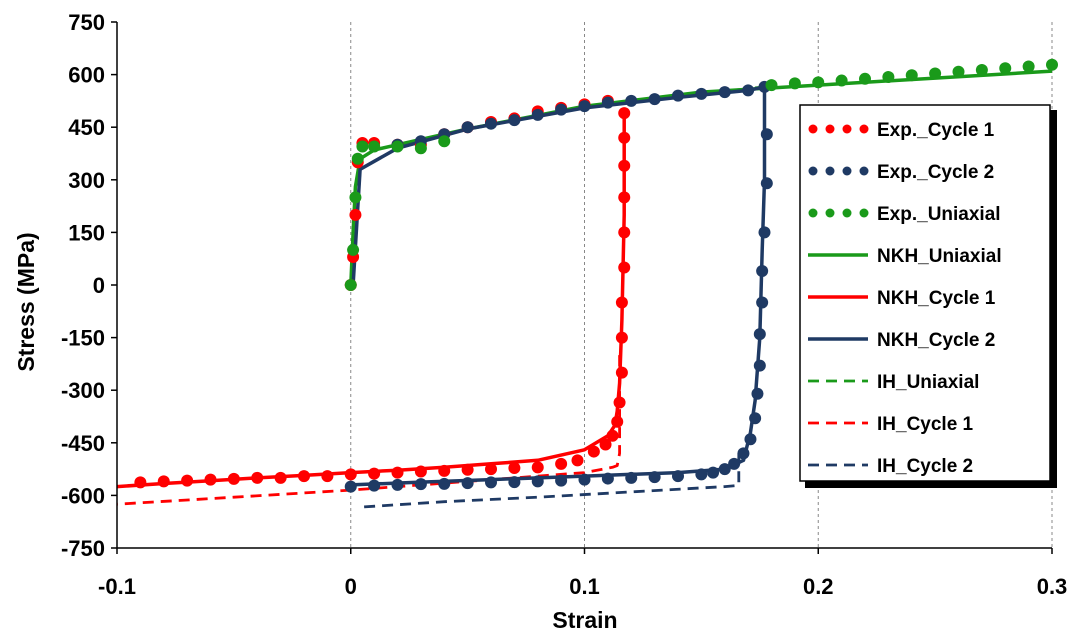  What do you see at coordinates (86, 75) in the screenshot?
I see `y-tick-label: 600` at bounding box center [86, 75].